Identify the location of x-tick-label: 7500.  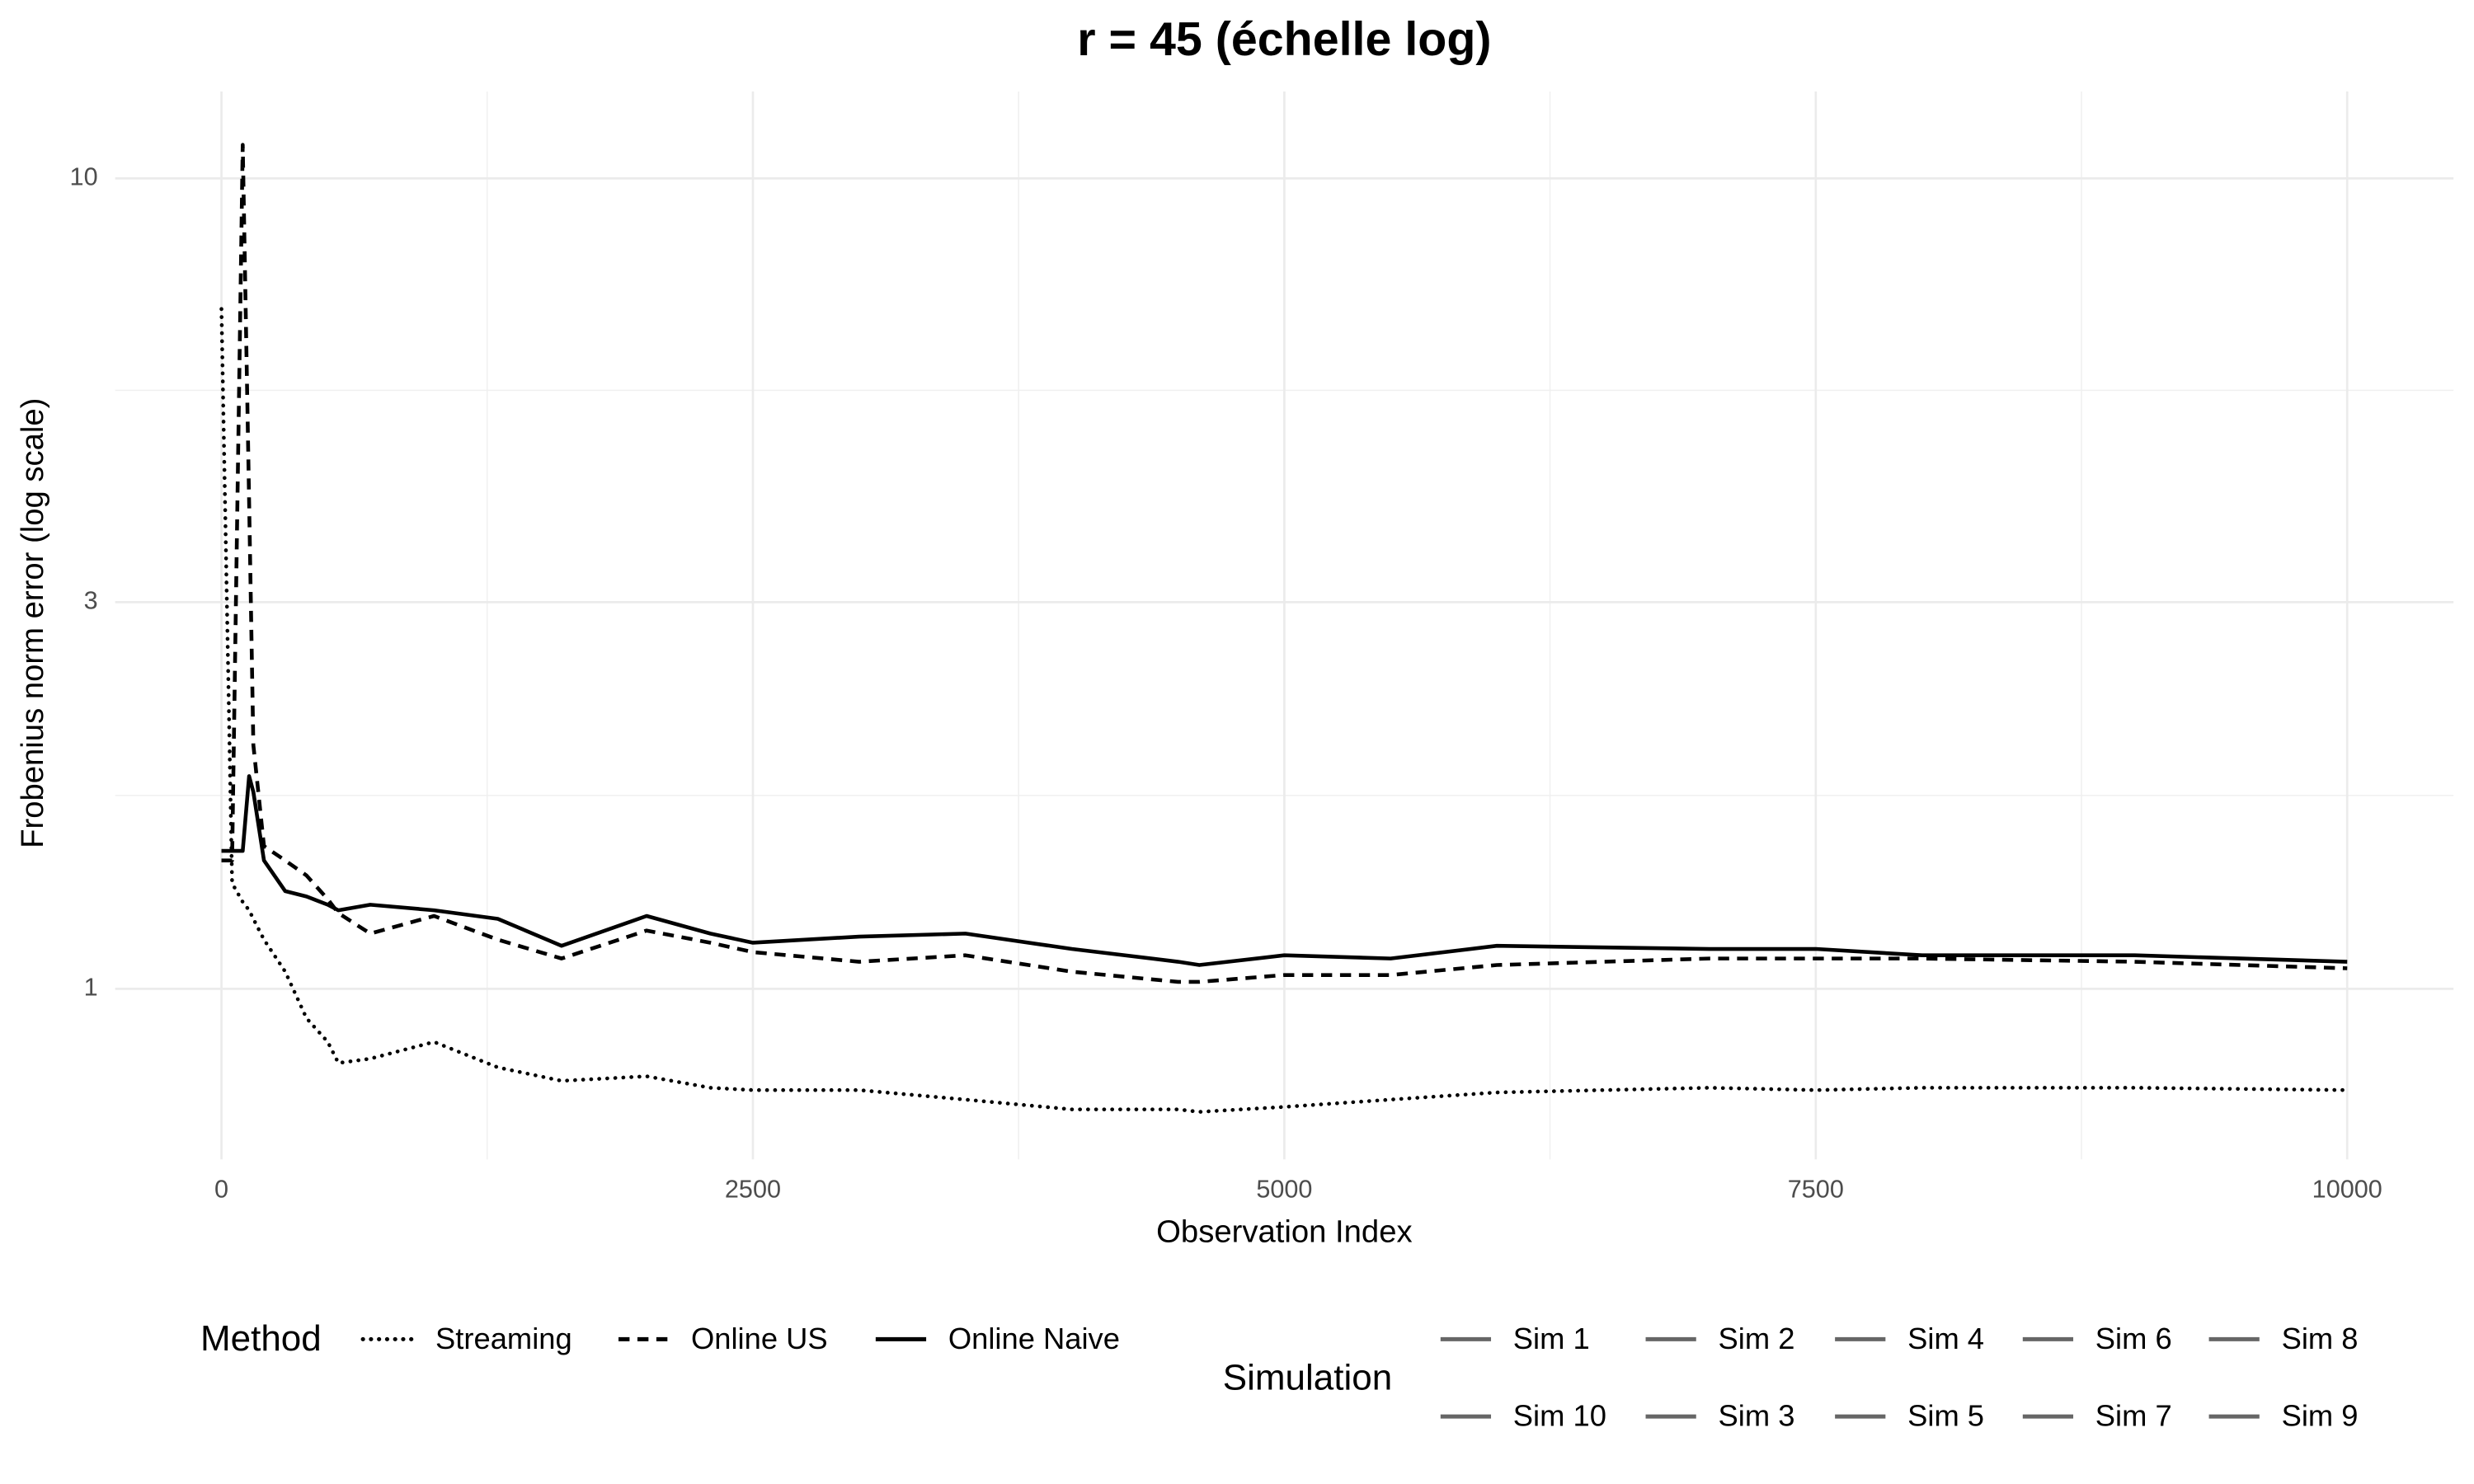
(1816, 1190).